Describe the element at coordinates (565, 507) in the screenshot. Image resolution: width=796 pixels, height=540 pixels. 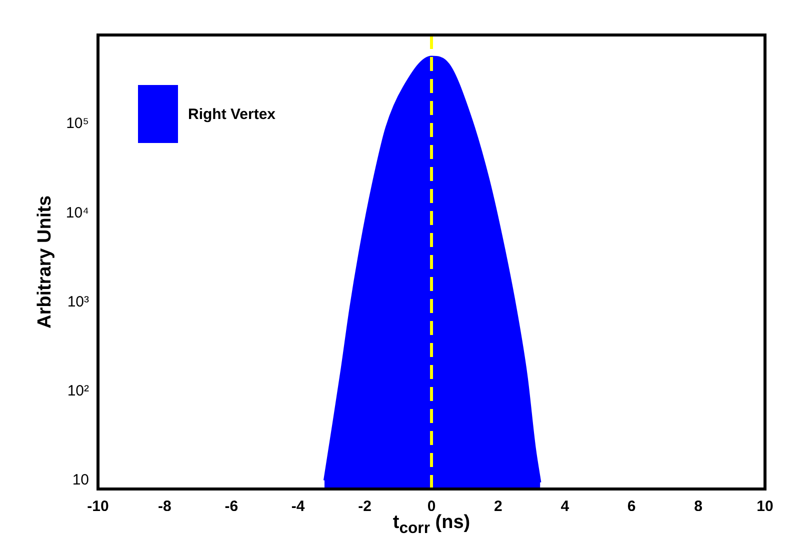
I see `x-tick-label: 4` at that location.